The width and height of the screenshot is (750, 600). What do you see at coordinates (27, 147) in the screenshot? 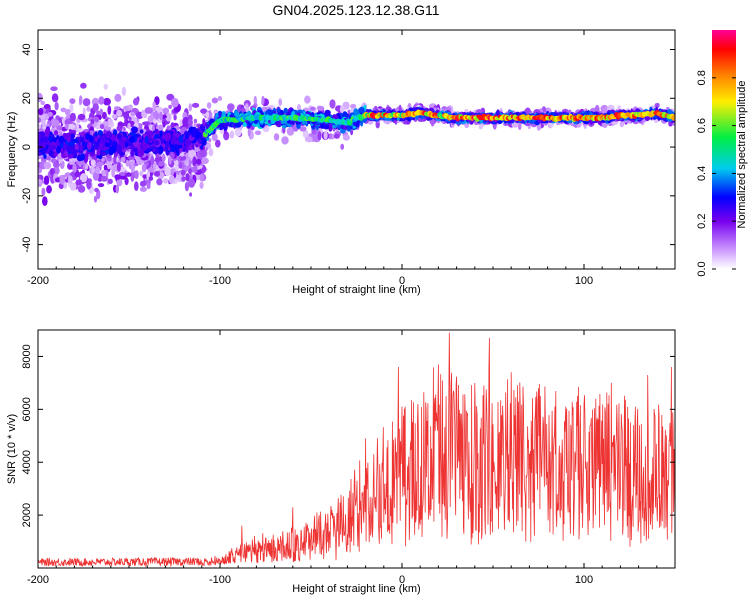
I see `spectrogram-y-tick-label: 0` at bounding box center [27, 147].